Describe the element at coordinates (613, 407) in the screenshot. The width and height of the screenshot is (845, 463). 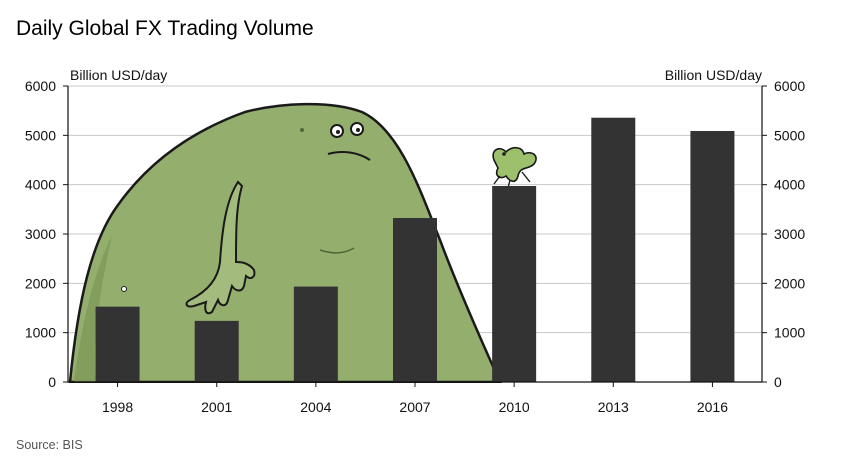
I see `x-tick-label-2013: 2013` at that location.